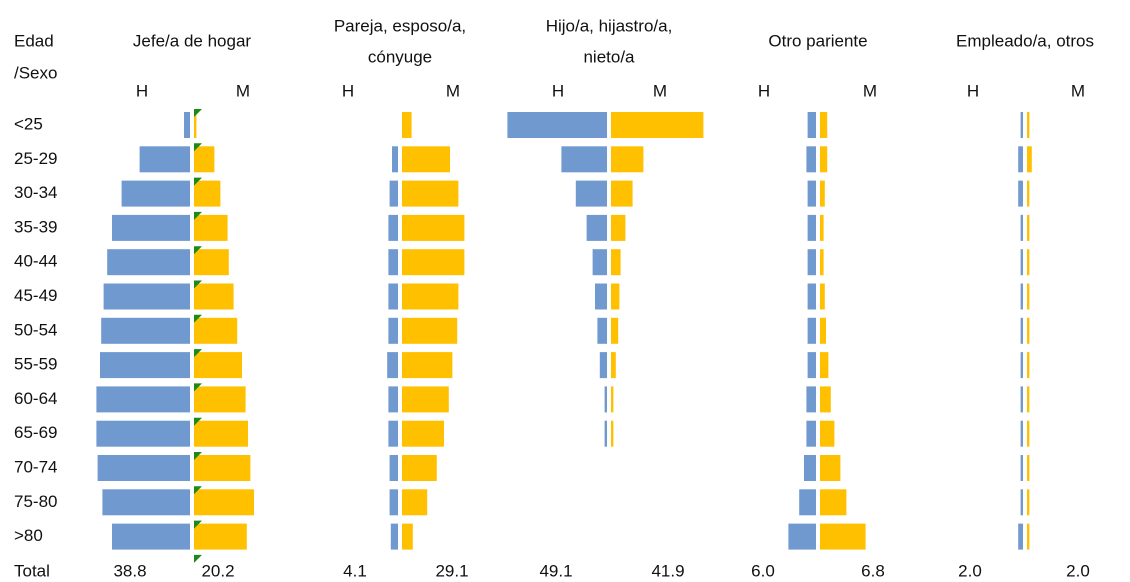 Image resolution: width=1130 pixels, height=582 pixels. Describe the element at coordinates (34, 40) in the screenshot. I see `row-header: Edad` at that location.